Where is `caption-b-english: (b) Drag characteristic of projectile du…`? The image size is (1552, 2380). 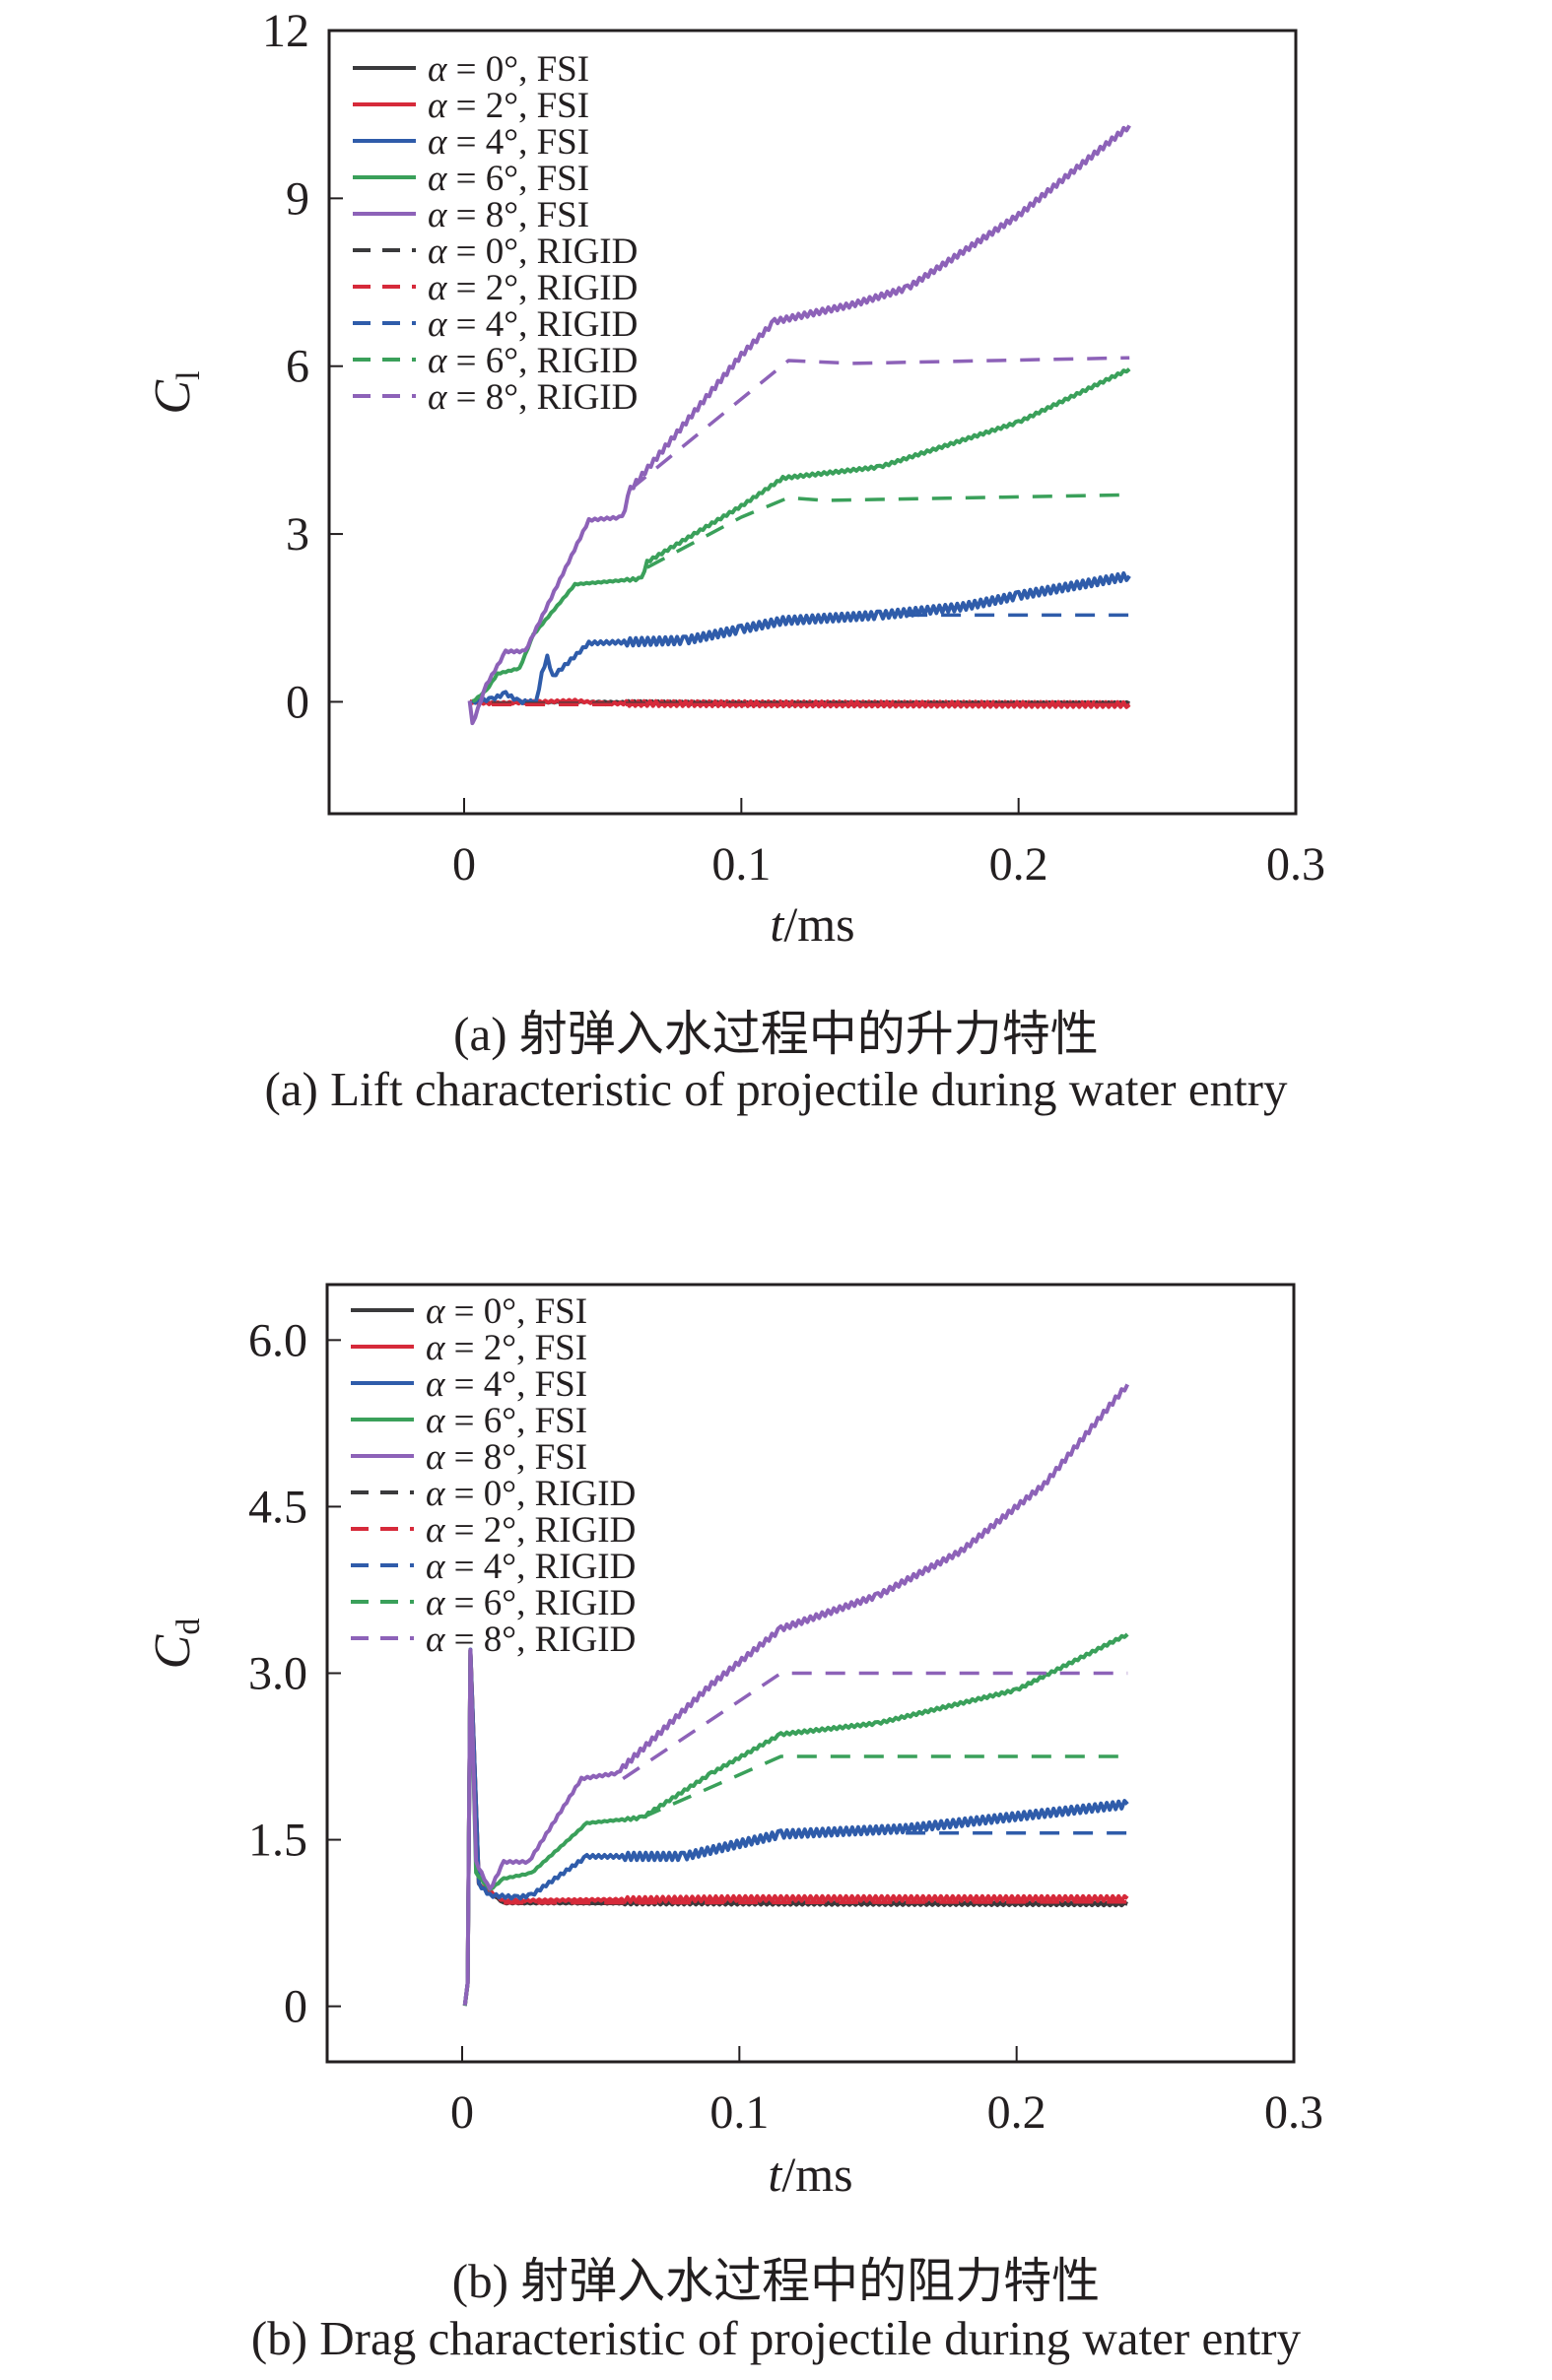 caption-b-english: (b) Drag characteristic of projectile du… is located at coordinates (776, 2338).